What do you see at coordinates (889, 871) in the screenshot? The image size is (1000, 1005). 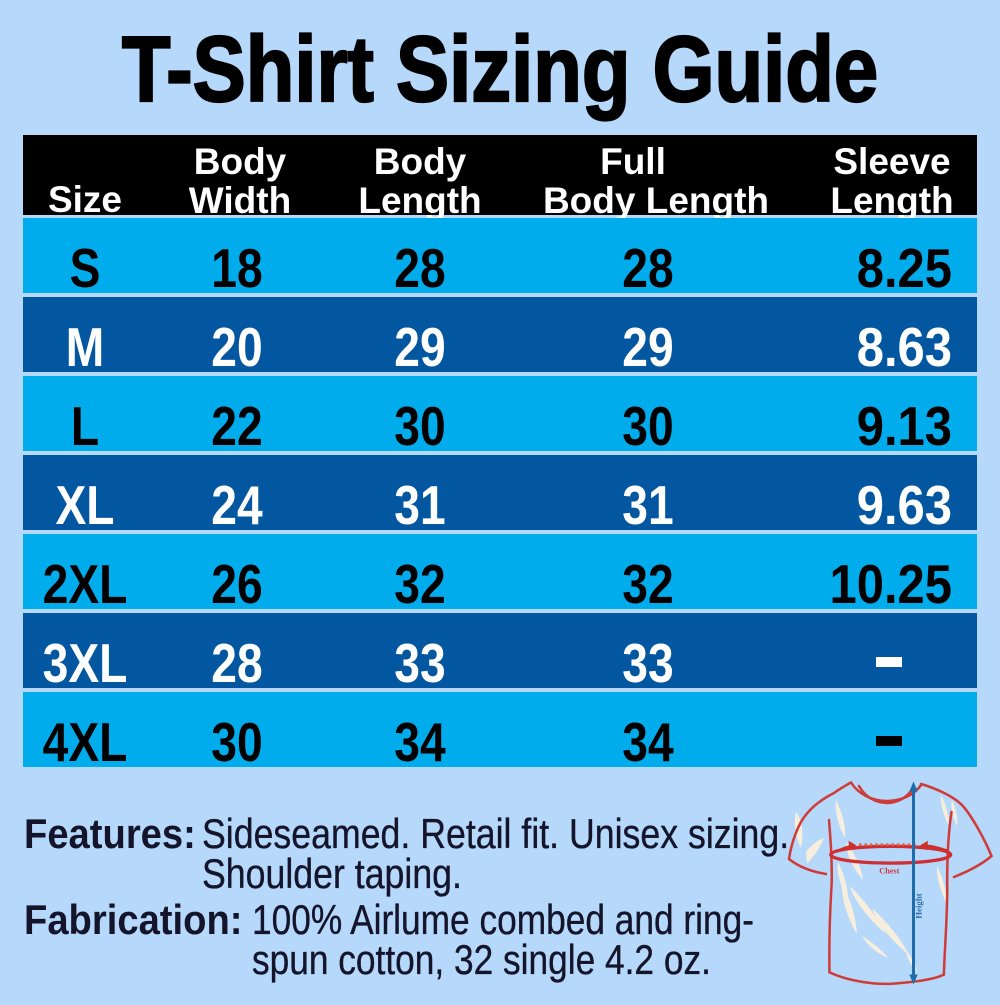 I see `svg-text: Chest` at bounding box center [889, 871].